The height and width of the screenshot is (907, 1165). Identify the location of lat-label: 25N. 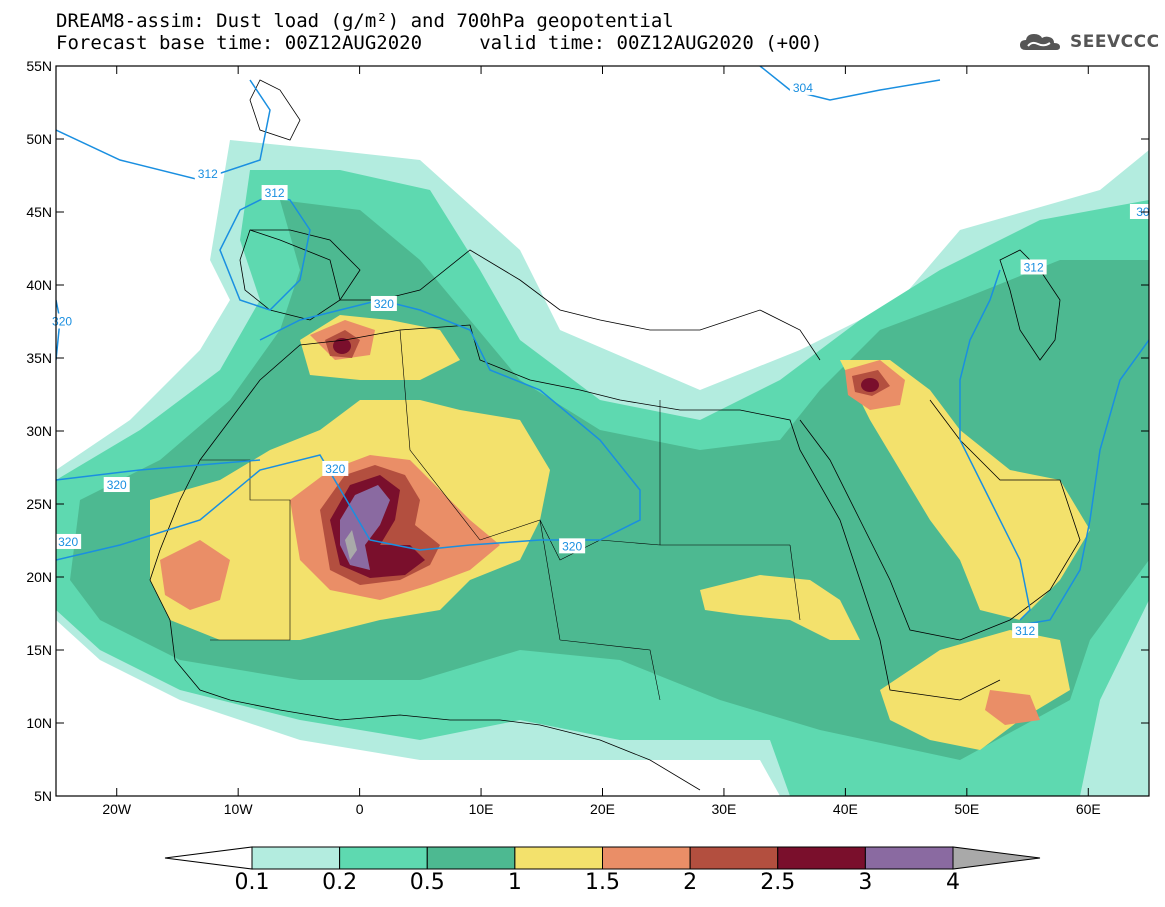
(39, 504).